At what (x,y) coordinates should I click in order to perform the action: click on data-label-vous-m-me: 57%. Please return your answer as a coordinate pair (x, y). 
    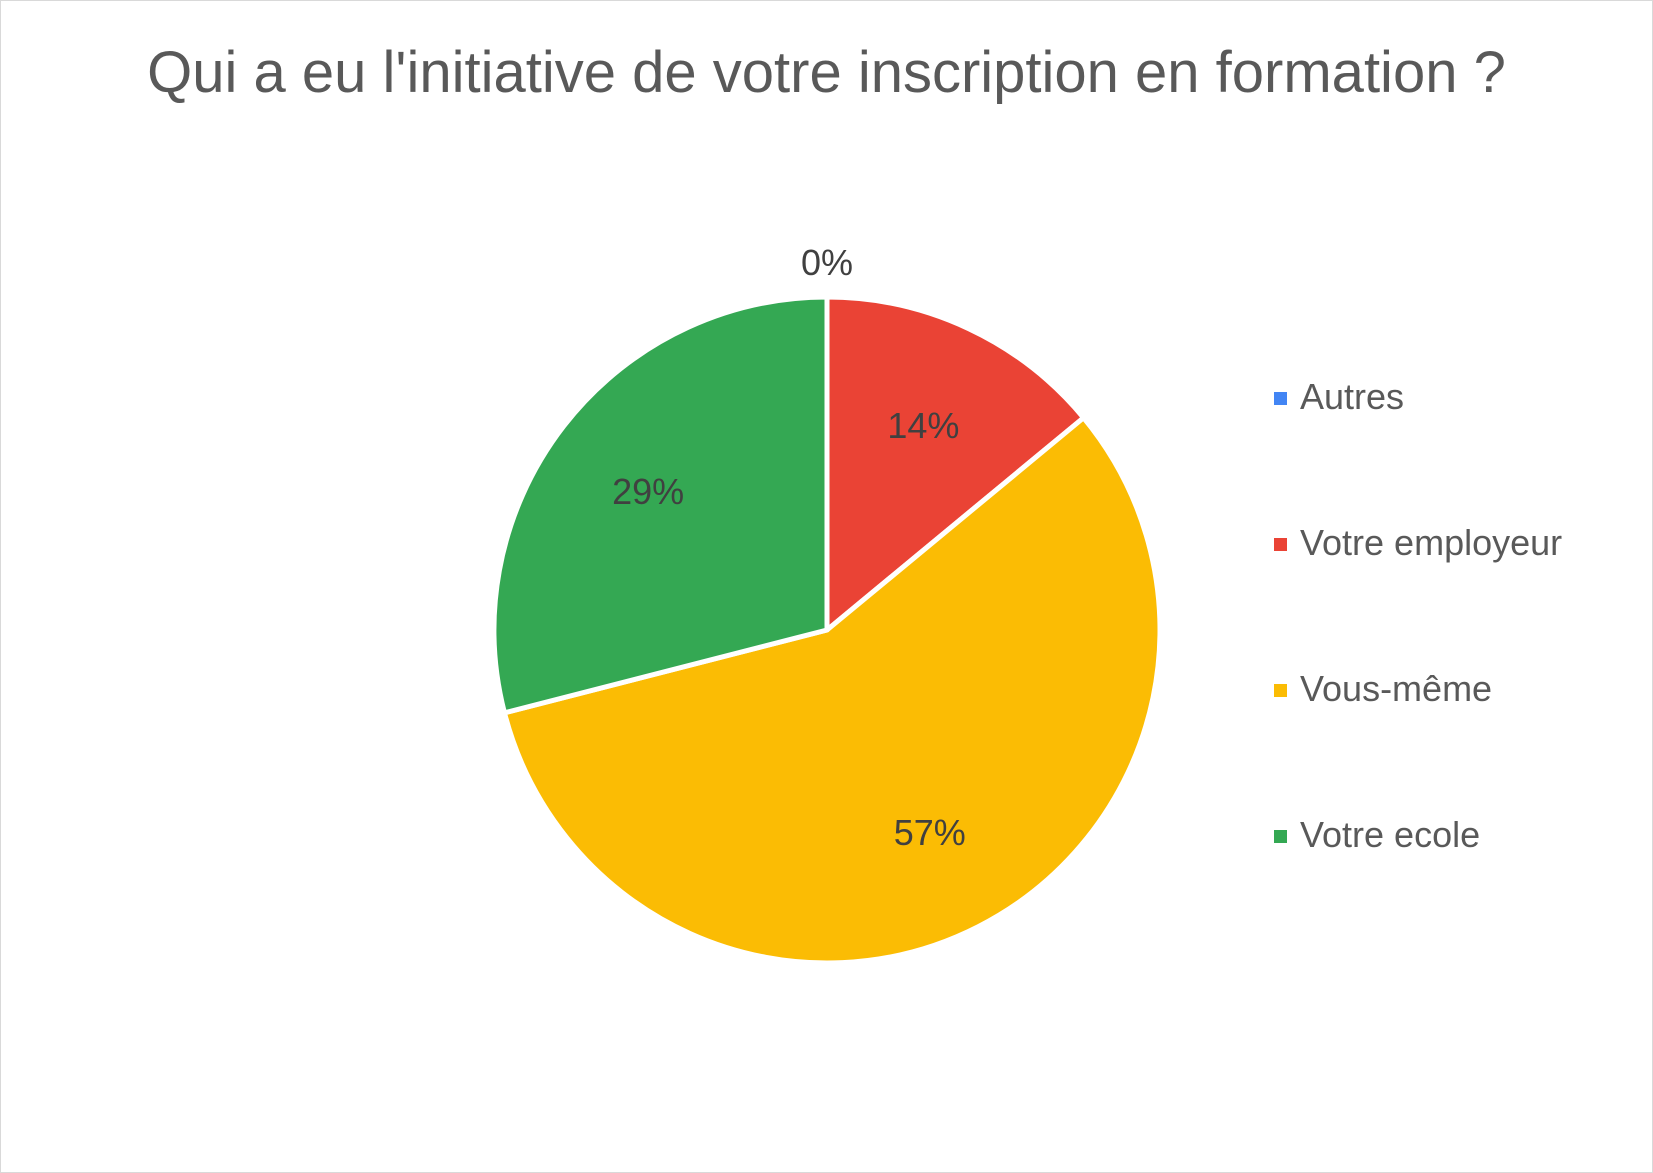
    Looking at the image, I should click on (930, 832).